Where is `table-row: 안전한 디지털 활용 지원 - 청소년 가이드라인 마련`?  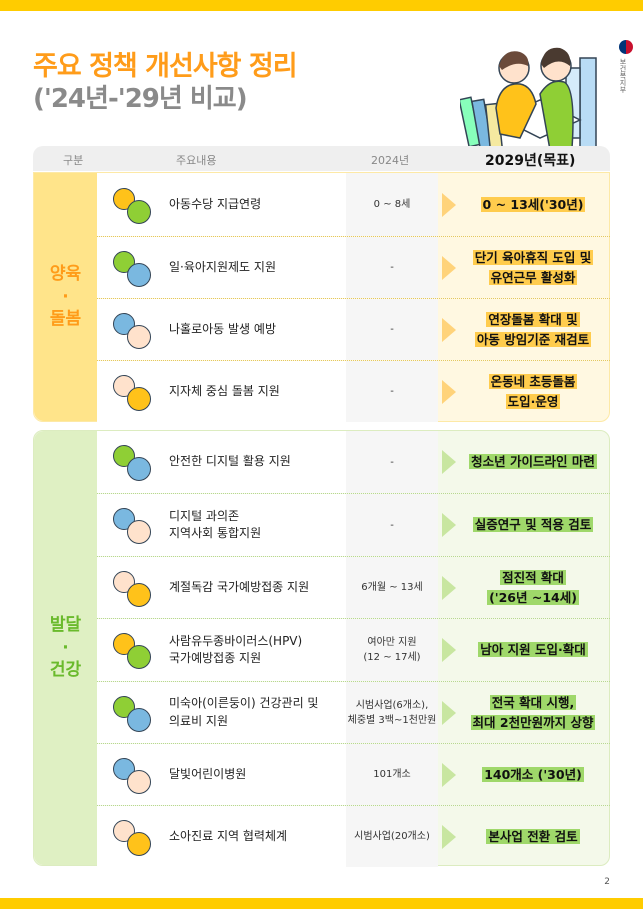 table-row: 안전한 디지털 활용 지원 - 청소년 가이드라인 마련 is located at coordinates (353, 462).